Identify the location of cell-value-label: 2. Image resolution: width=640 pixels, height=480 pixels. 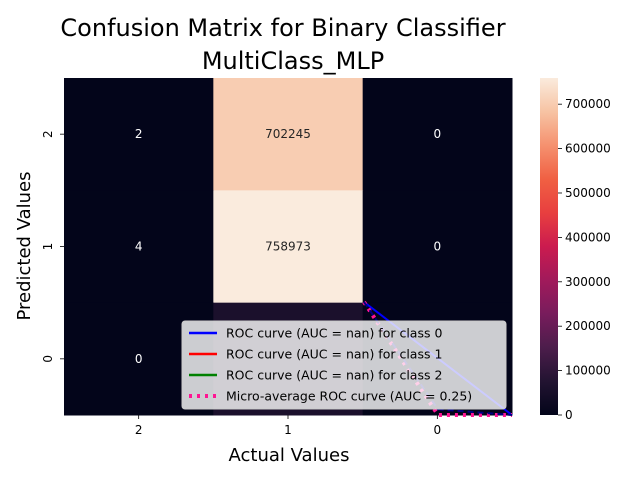
(139, 134).